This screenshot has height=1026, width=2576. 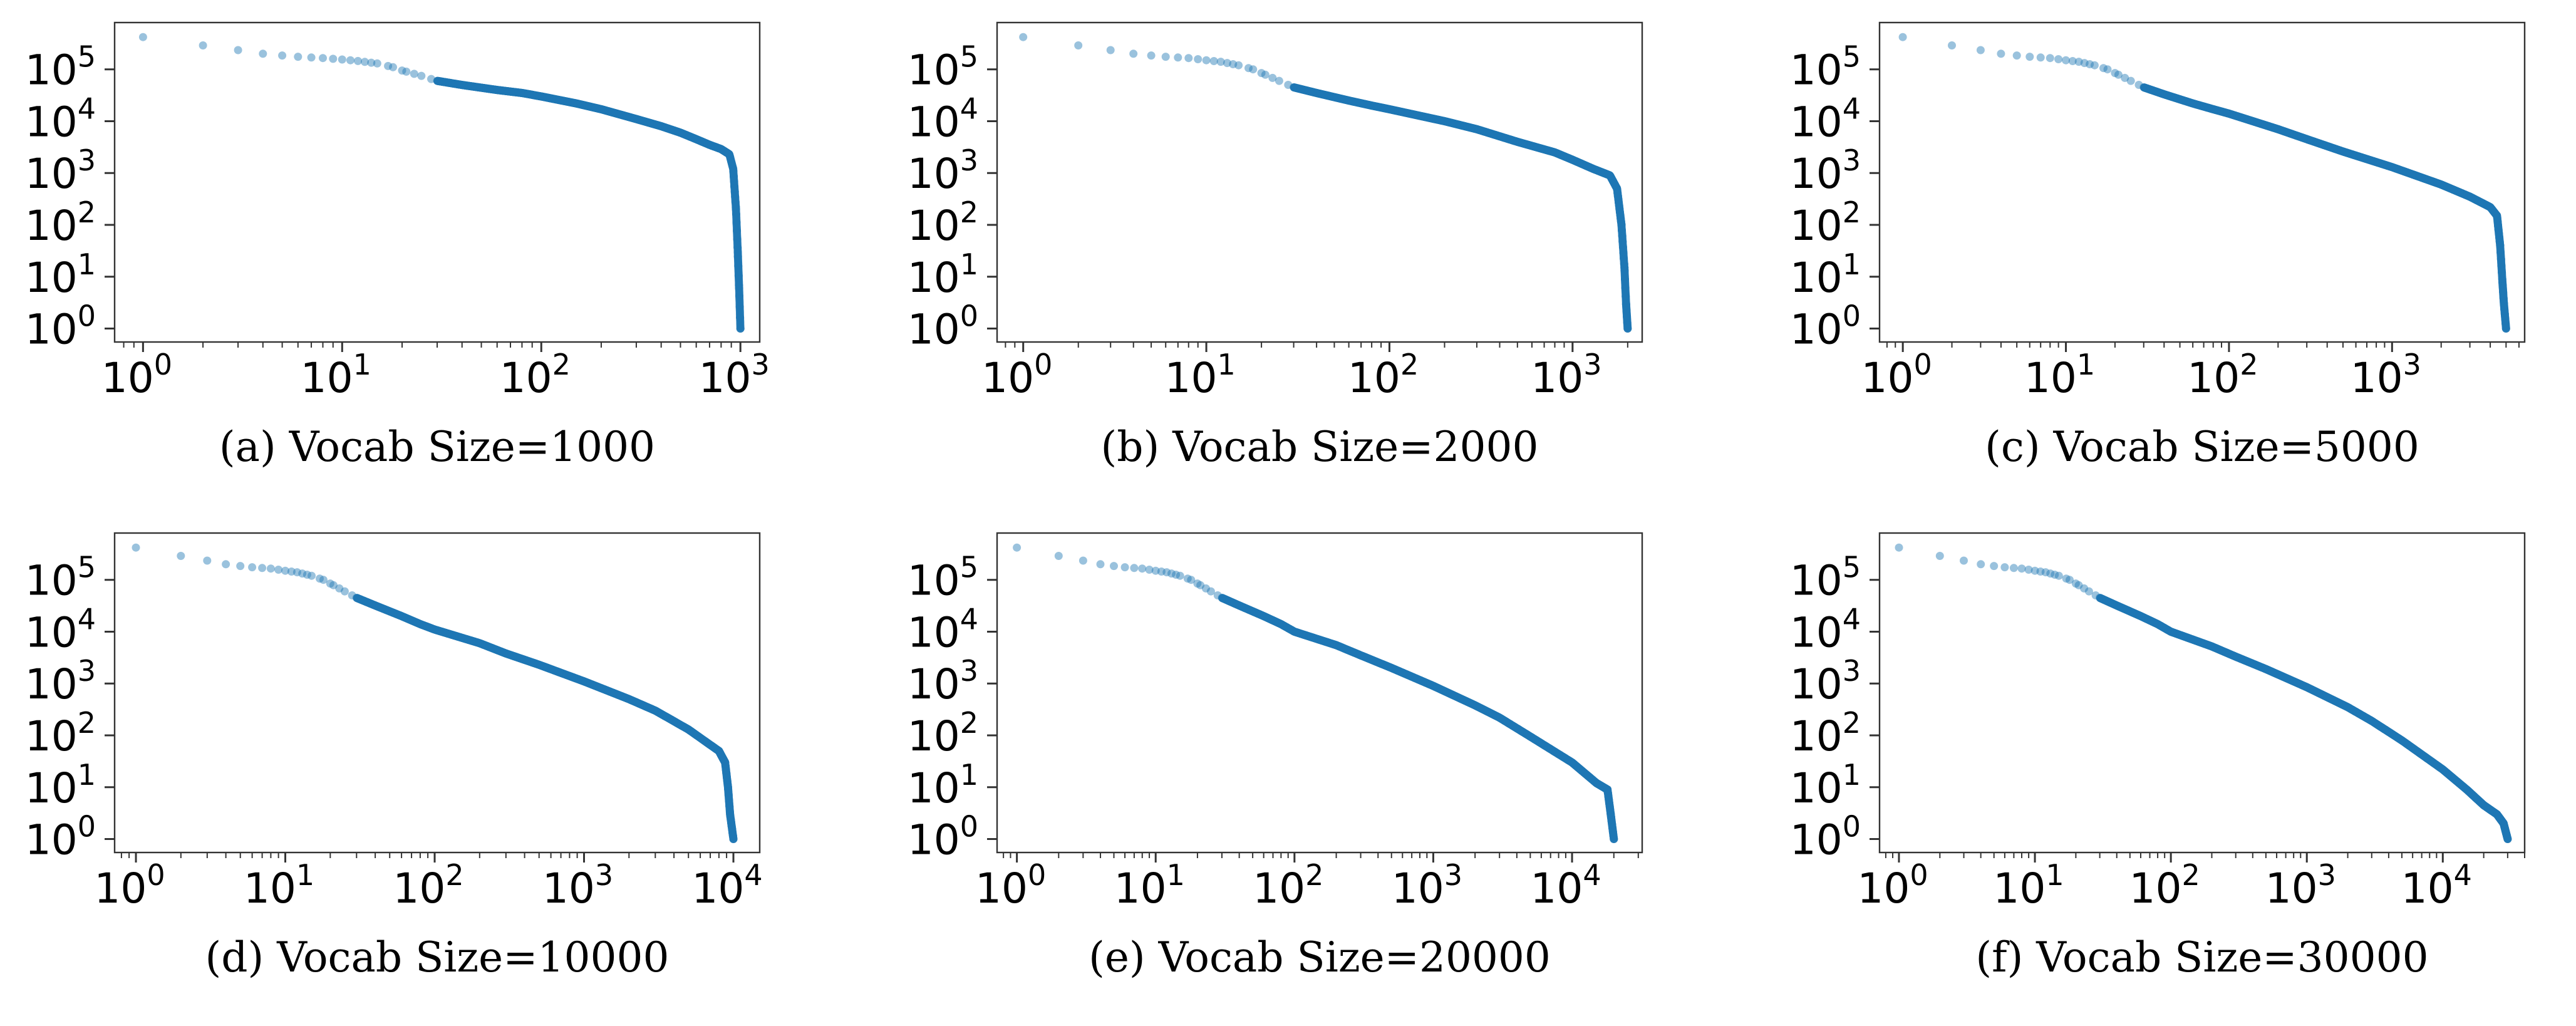 I want to click on panel-caption: (d) Vocab Size=10000, so click(x=437, y=957).